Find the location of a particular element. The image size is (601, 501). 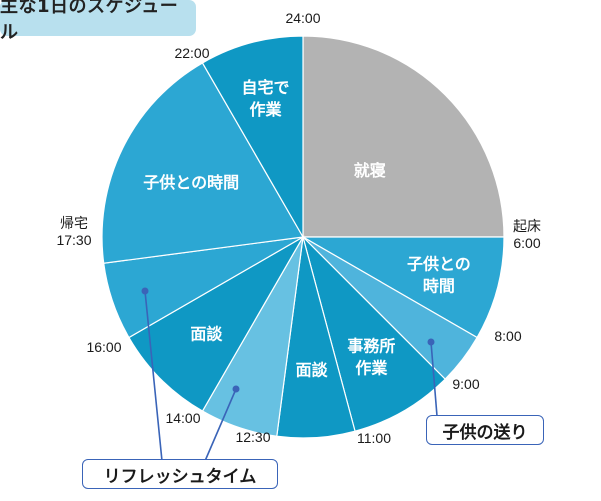

slice-label: 事務所作業 is located at coordinates (371, 356).